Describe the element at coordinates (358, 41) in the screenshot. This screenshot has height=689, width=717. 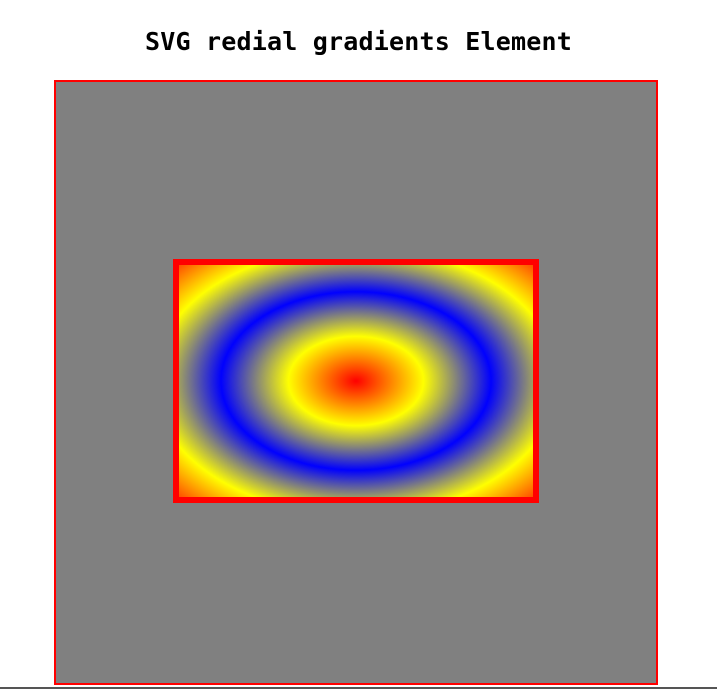
I see `page-title: SVG redial gradients Element` at that location.